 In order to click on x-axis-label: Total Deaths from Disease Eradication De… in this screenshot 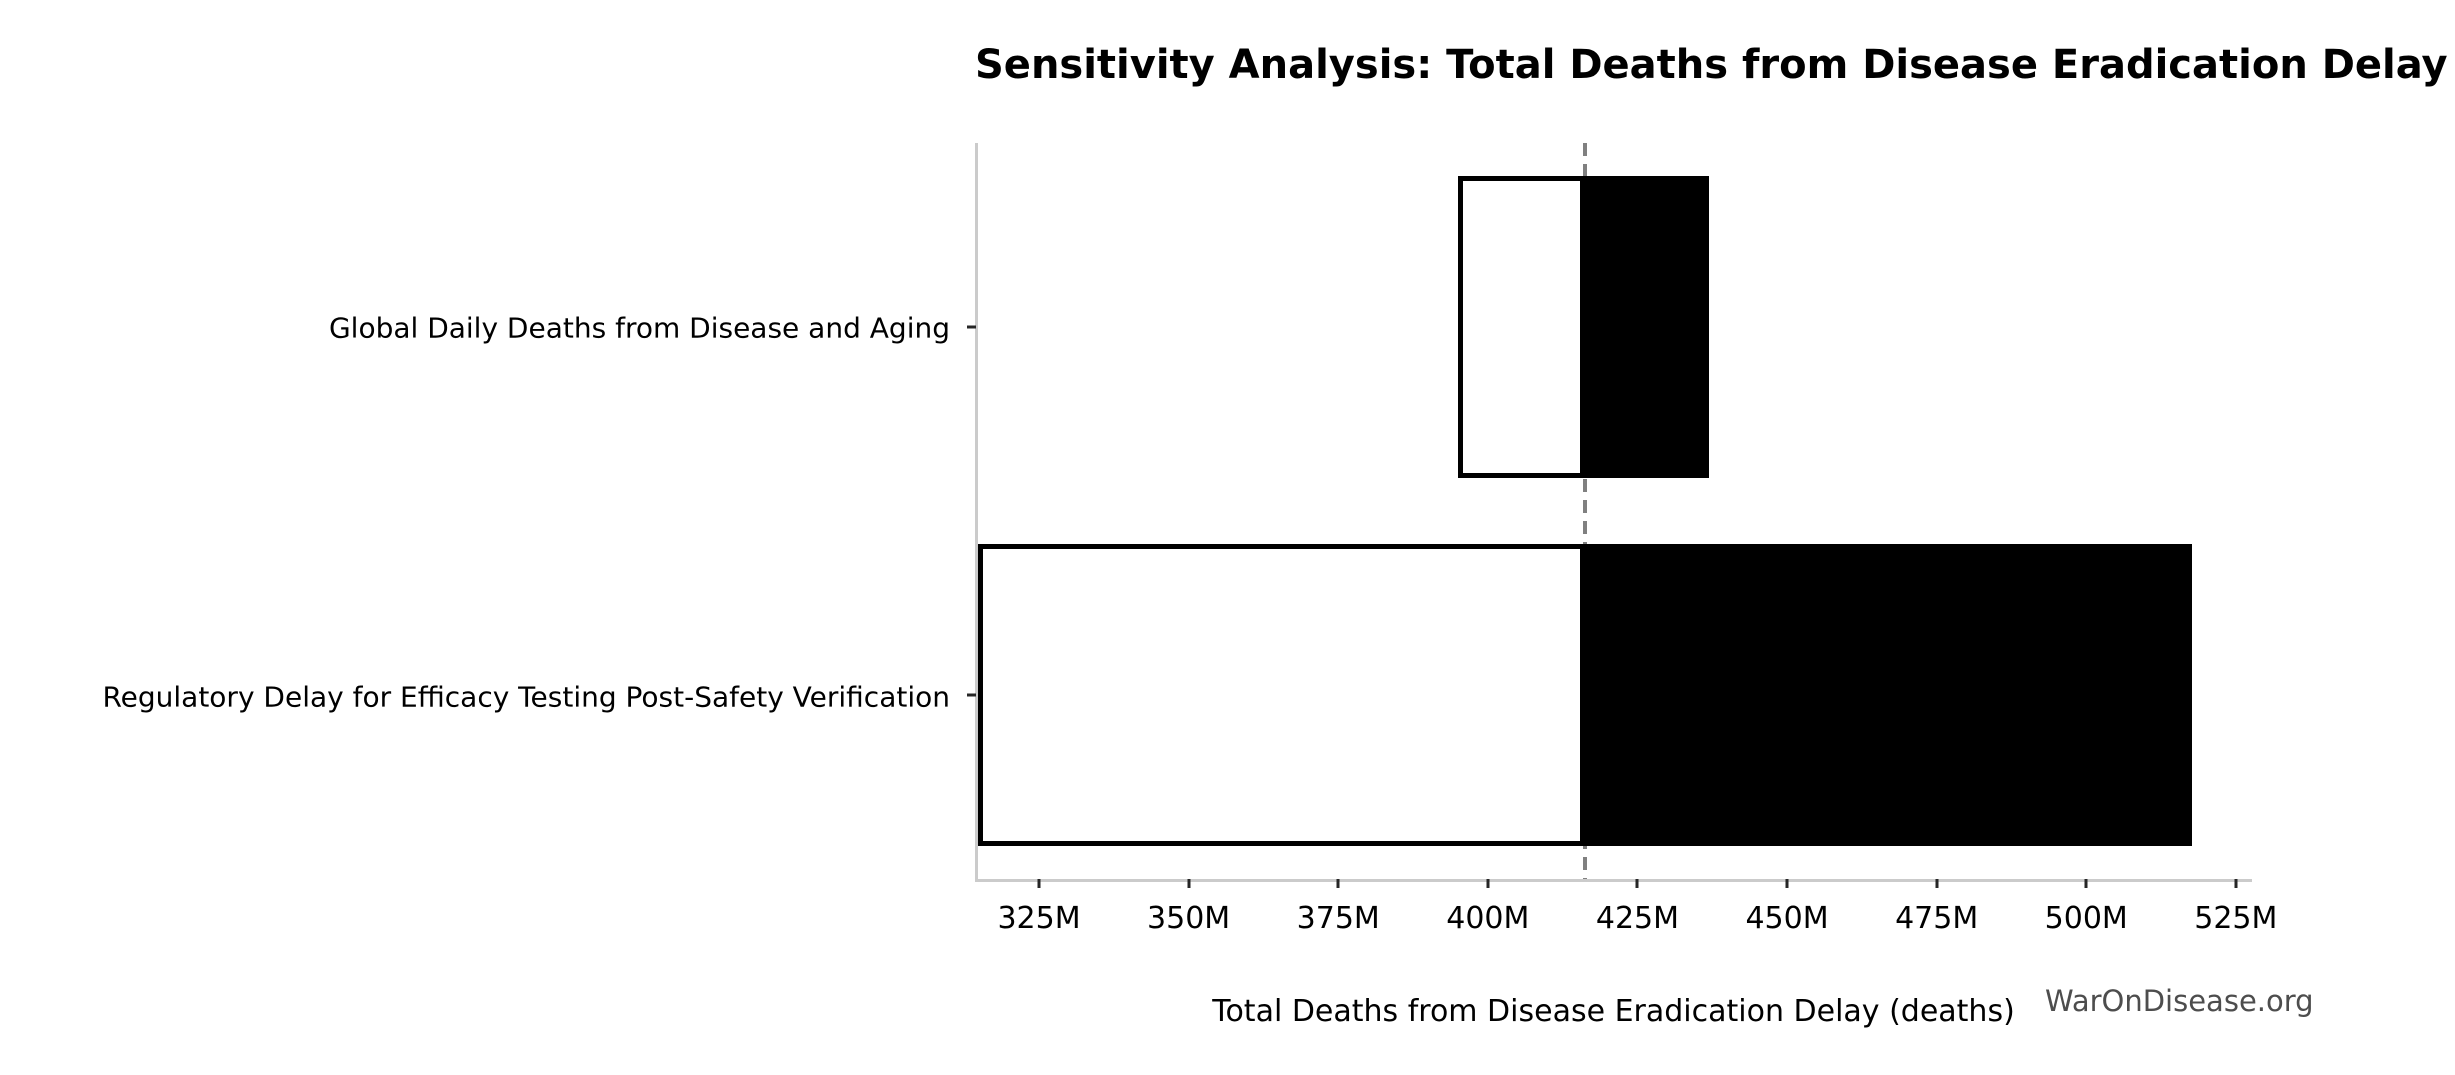, I will do `click(1613, 1011)`.